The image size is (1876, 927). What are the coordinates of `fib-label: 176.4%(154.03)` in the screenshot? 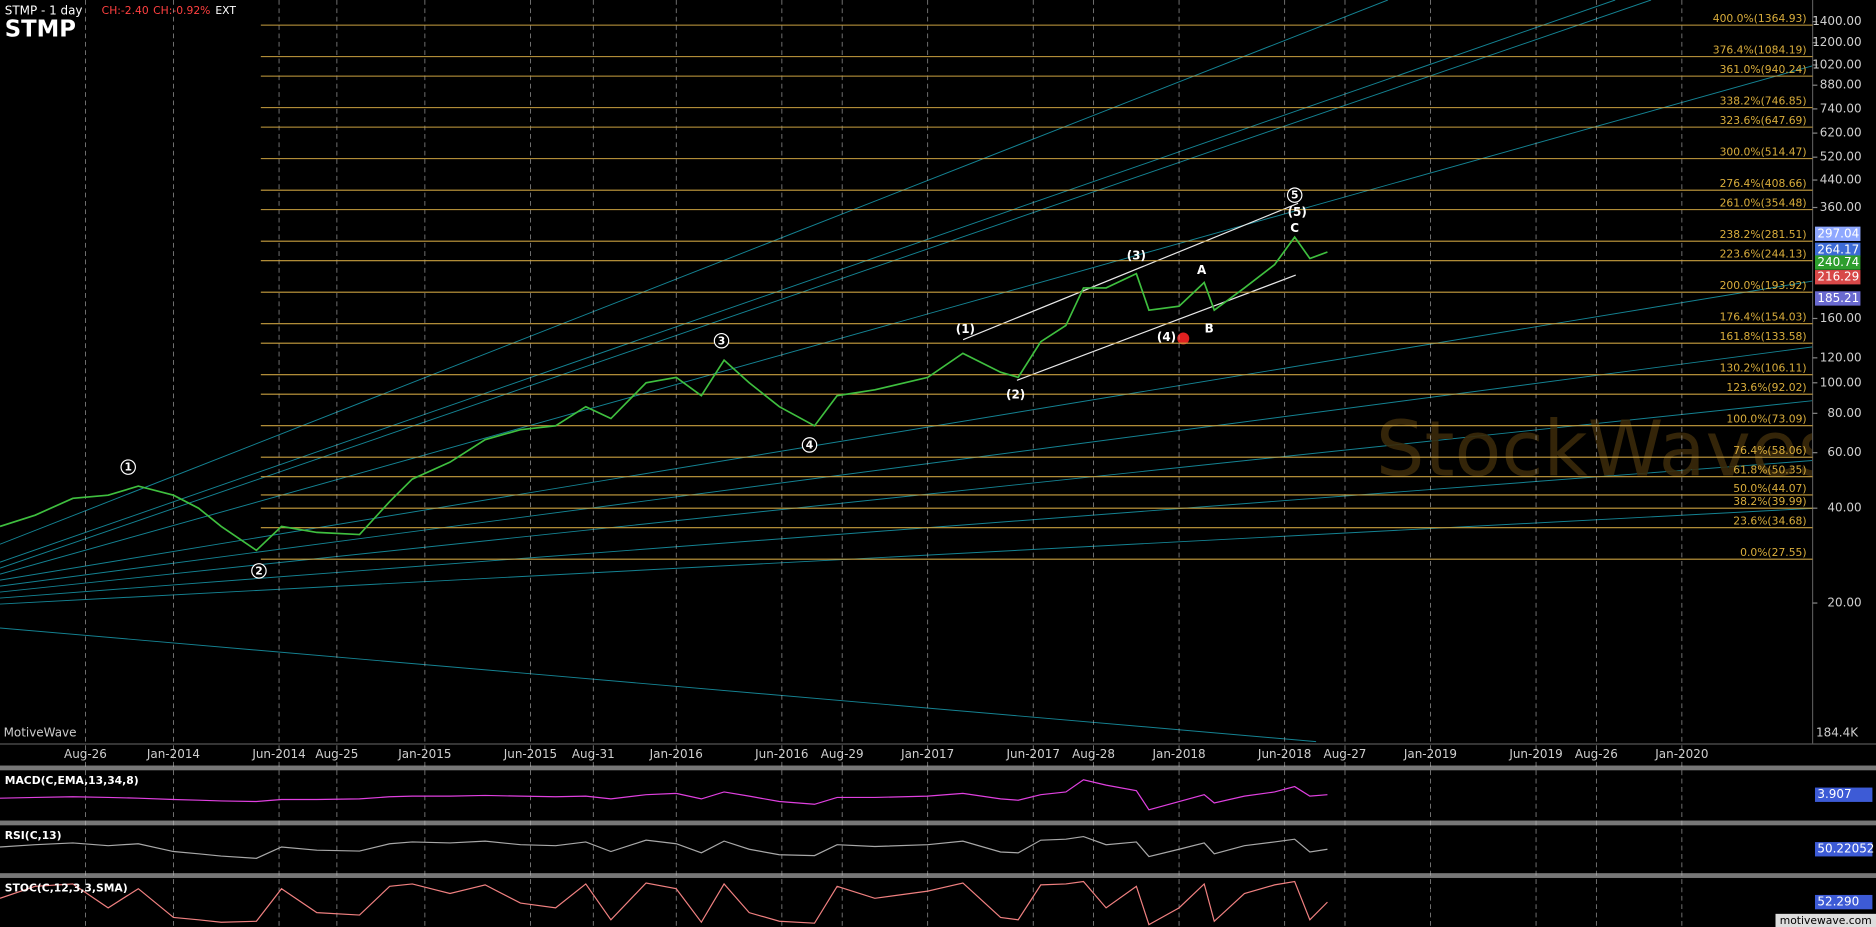 It's located at (1763, 317).